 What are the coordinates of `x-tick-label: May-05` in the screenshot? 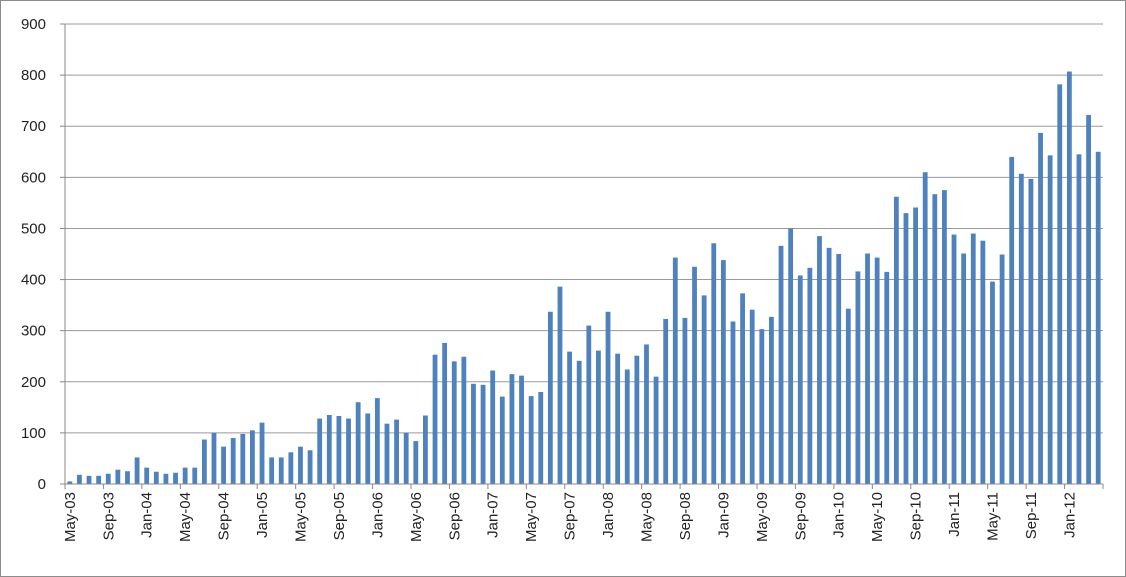 It's located at (300, 517).